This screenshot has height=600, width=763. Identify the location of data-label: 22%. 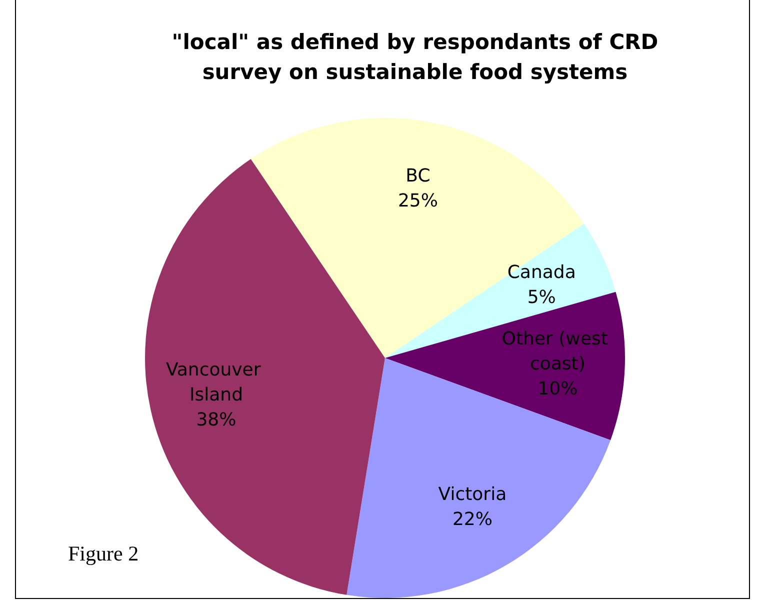
(472, 519).